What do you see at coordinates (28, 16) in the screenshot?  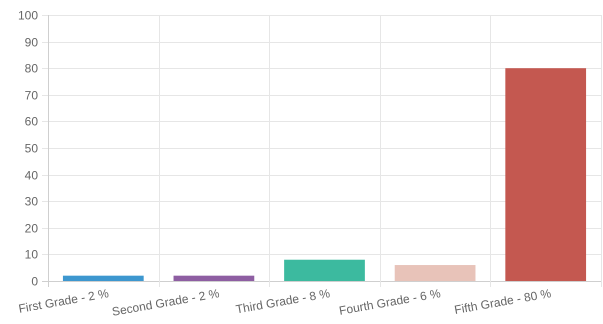 I see `y-tick-label: 100` at bounding box center [28, 16].